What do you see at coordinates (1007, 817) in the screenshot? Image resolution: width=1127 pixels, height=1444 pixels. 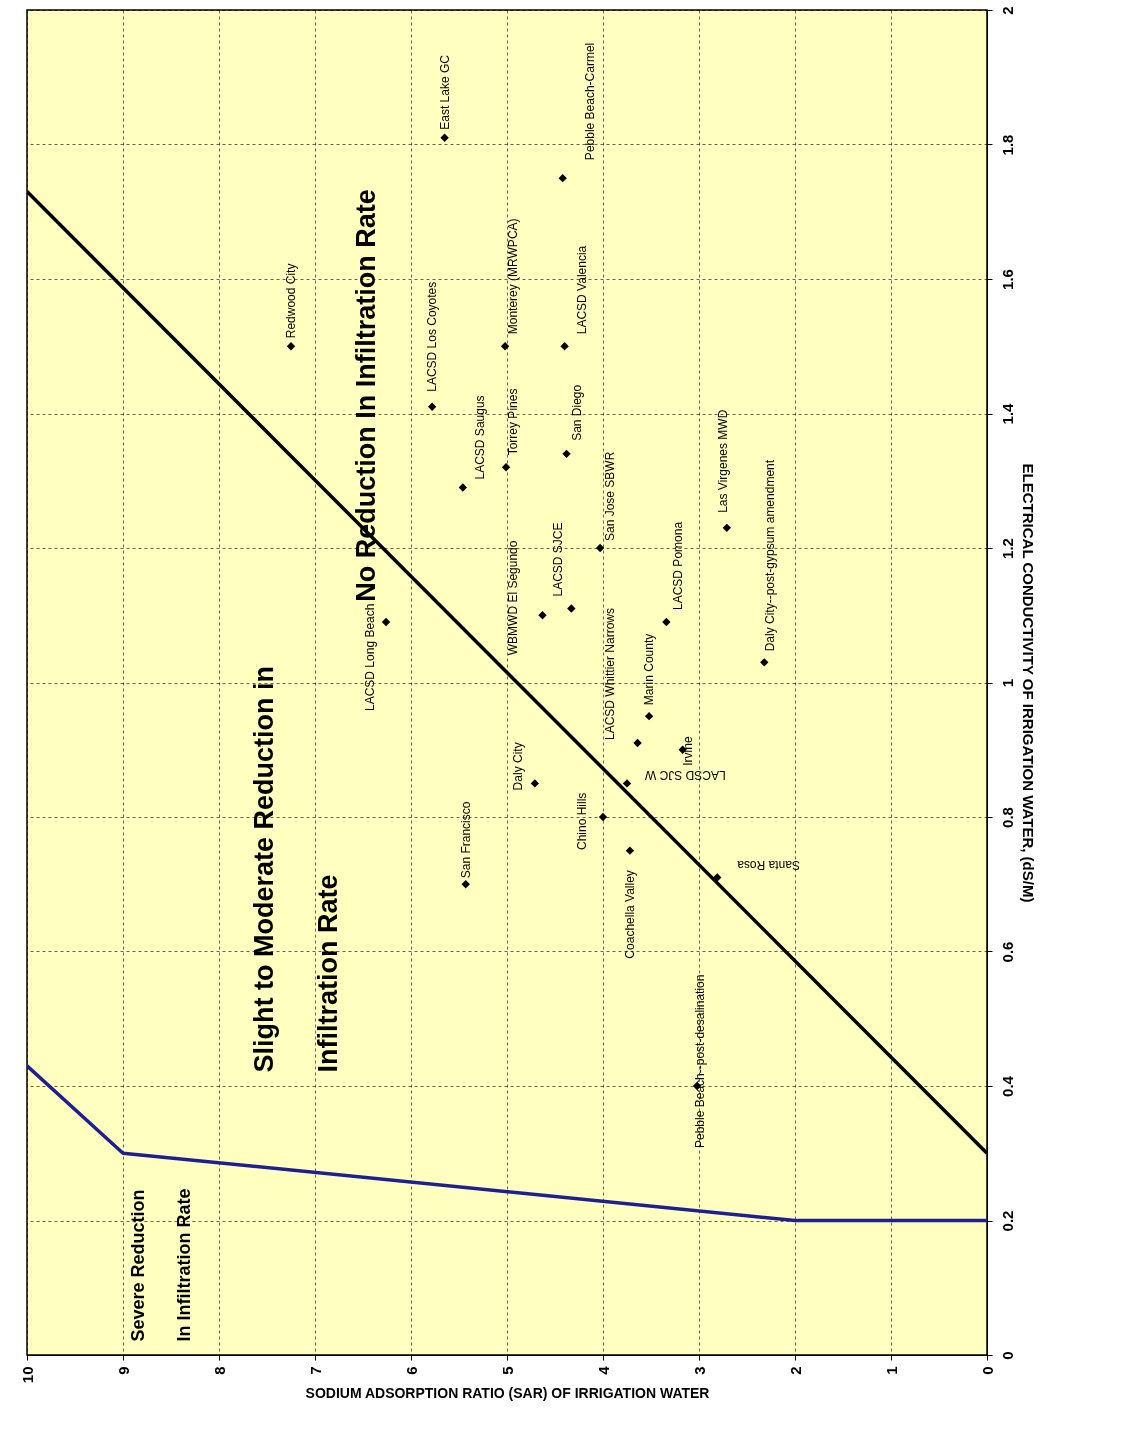 I see `y-tick-label: 0.8` at bounding box center [1007, 817].